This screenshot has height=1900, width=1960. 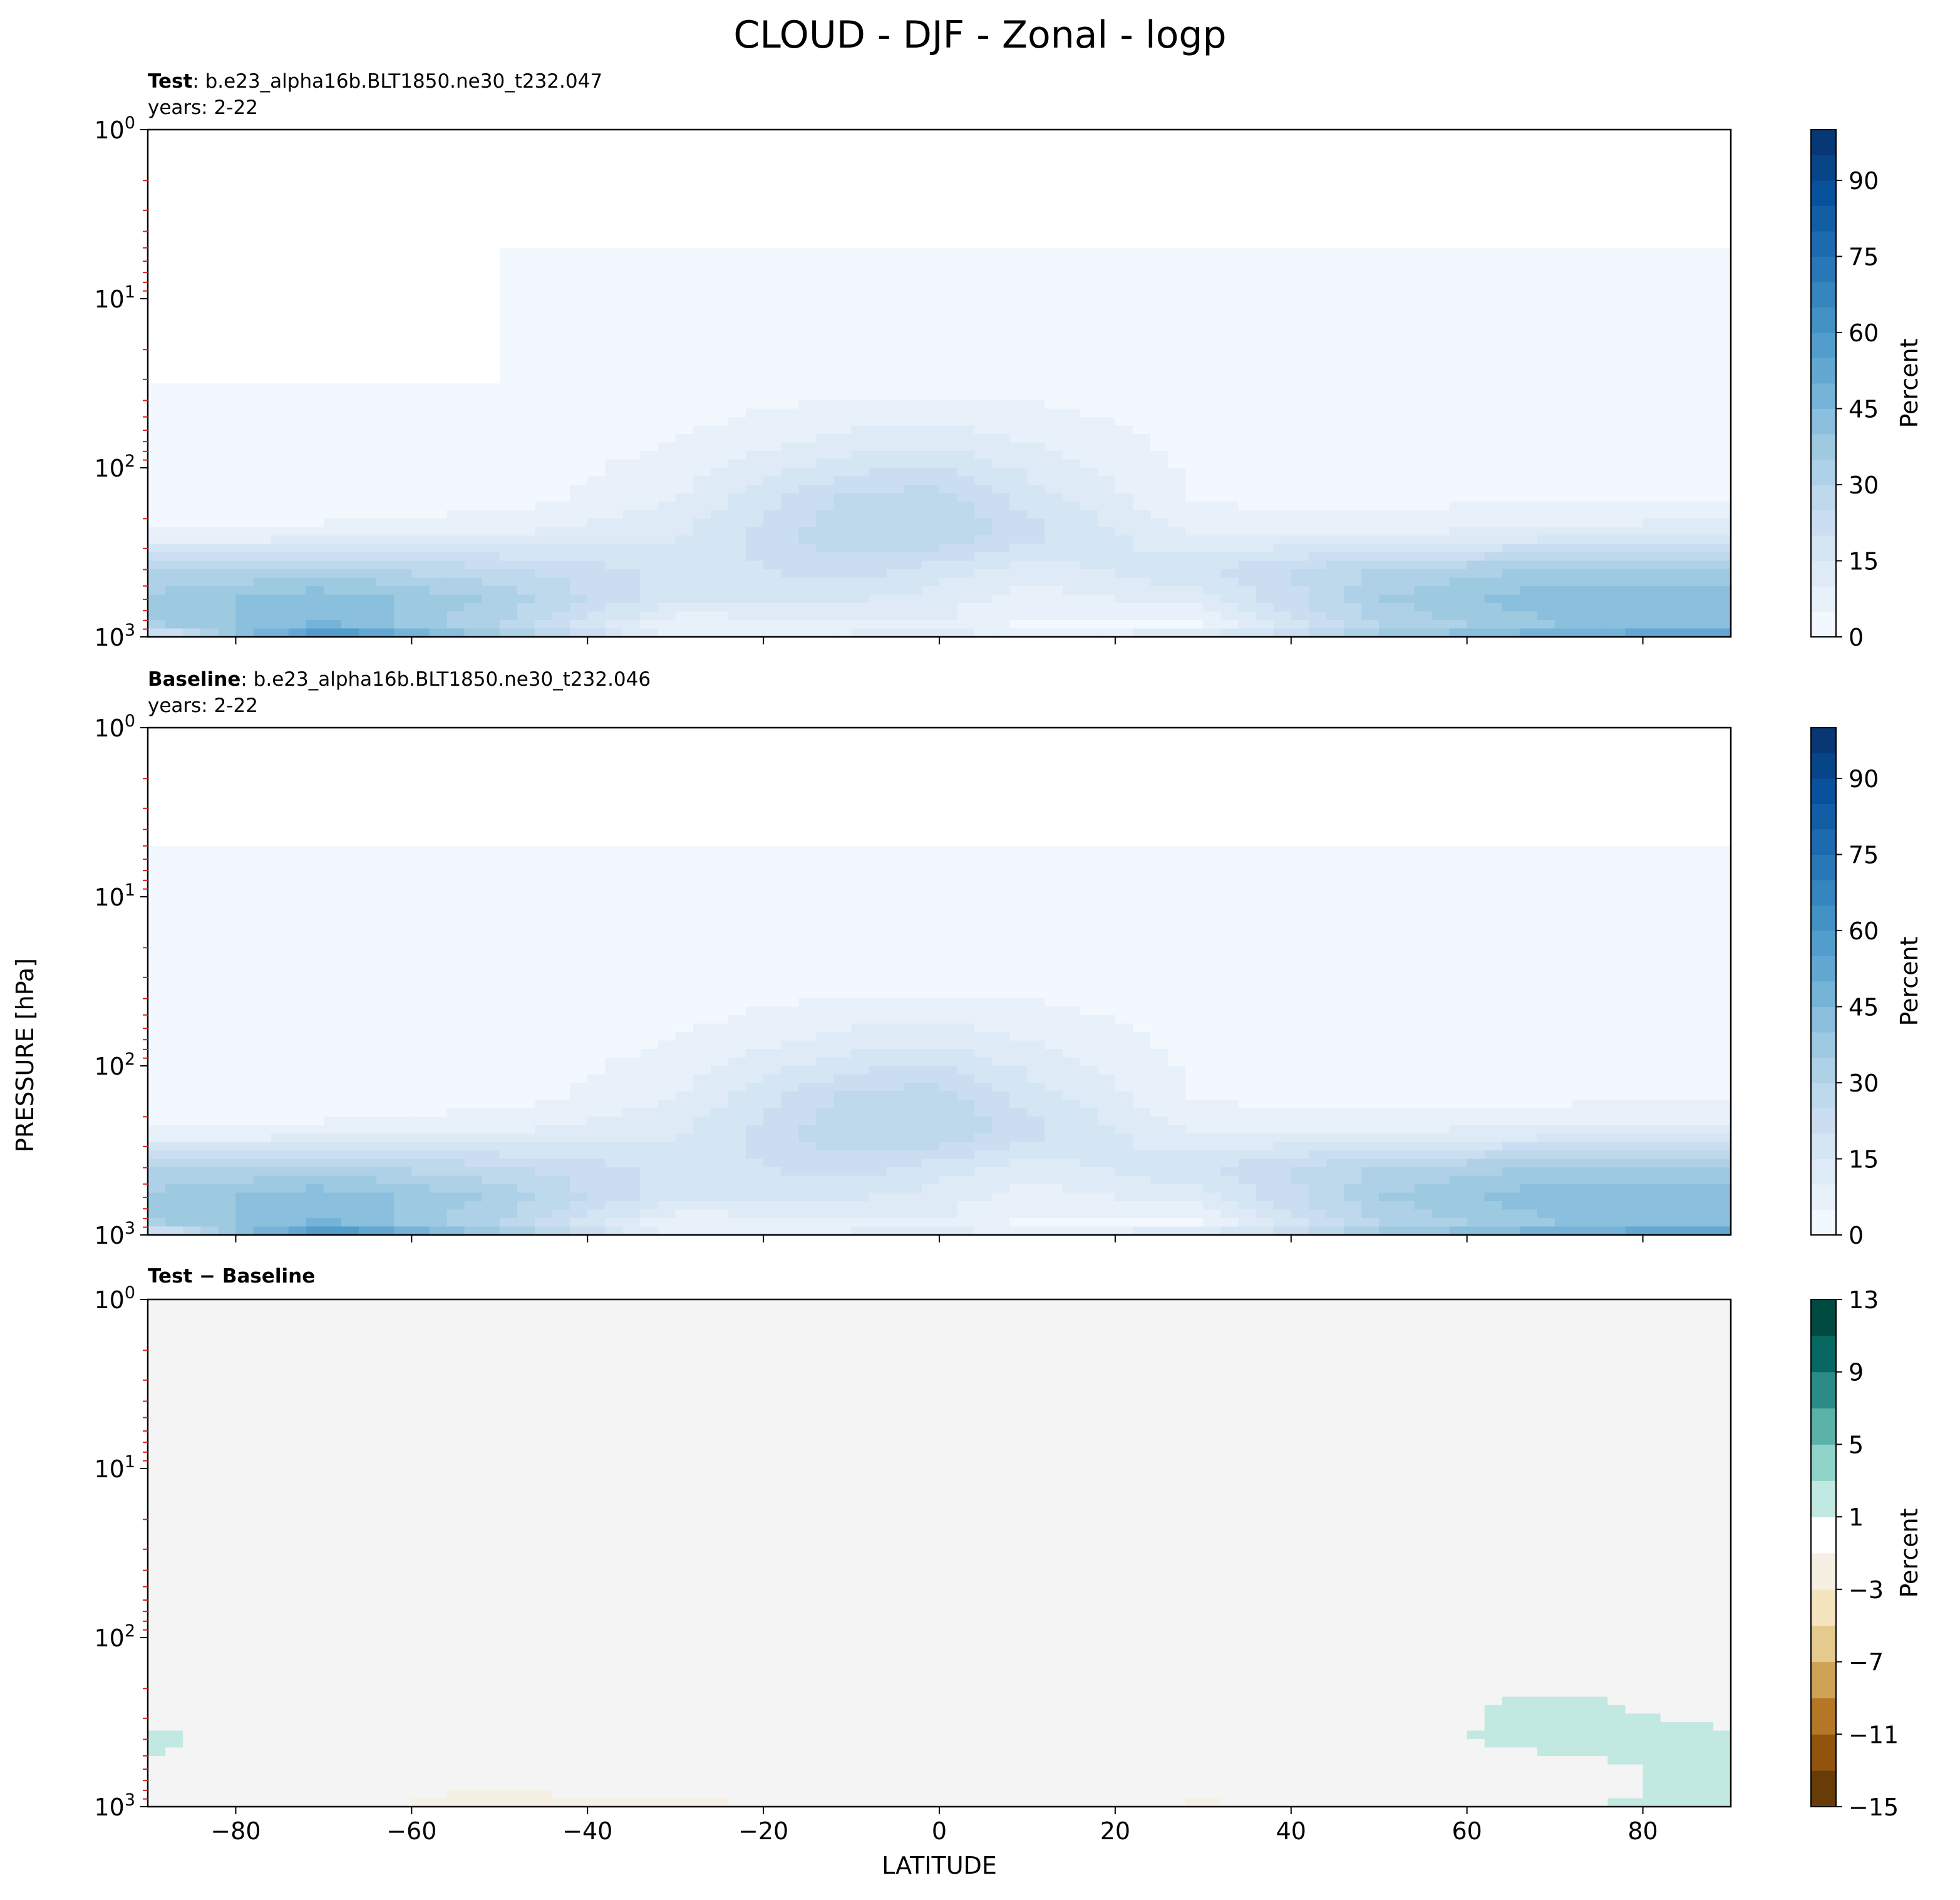 I want to click on colorbar-tick-label: 75, so click(x=1864, y=257).